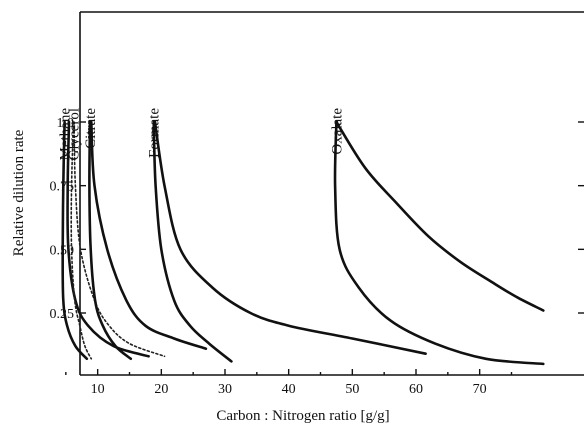 Image resolution: width=584 pixels, height=431 pixels. What do you see at coordinates (225, 389) in the screenshot?
I see `x-tick-label: 30` at bounding box center [225, 389].